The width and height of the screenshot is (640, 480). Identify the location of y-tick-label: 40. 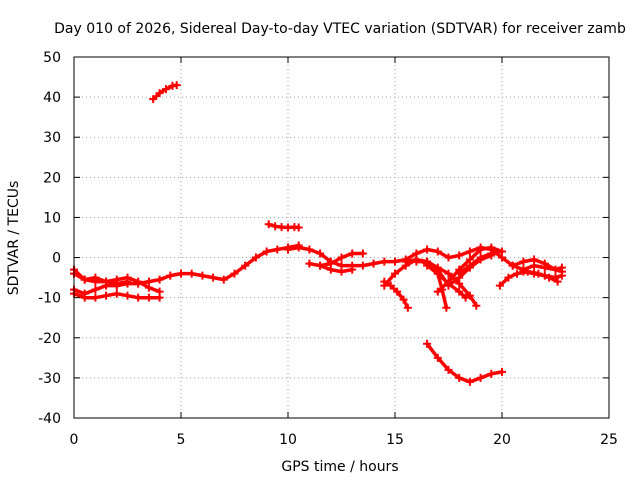
(52, 98).